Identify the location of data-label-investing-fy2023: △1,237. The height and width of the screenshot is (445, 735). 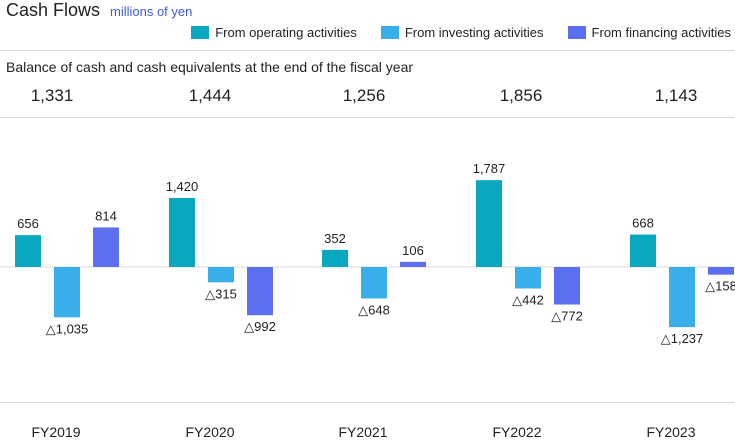
(682, 338).